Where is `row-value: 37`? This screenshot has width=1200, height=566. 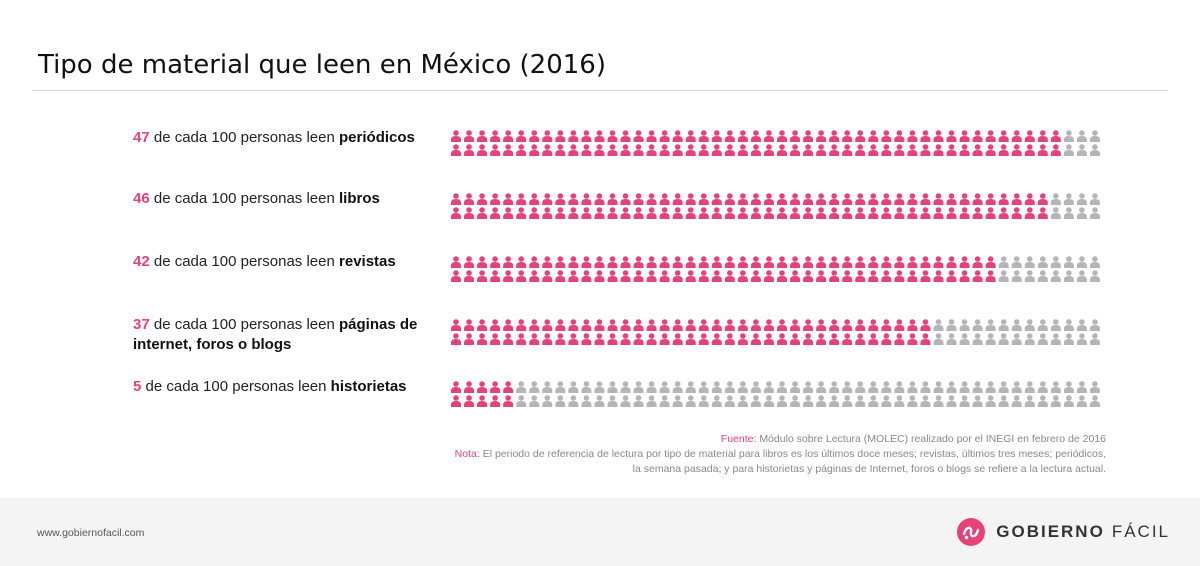 row-value: 37 is located at coordinates (141, 324).